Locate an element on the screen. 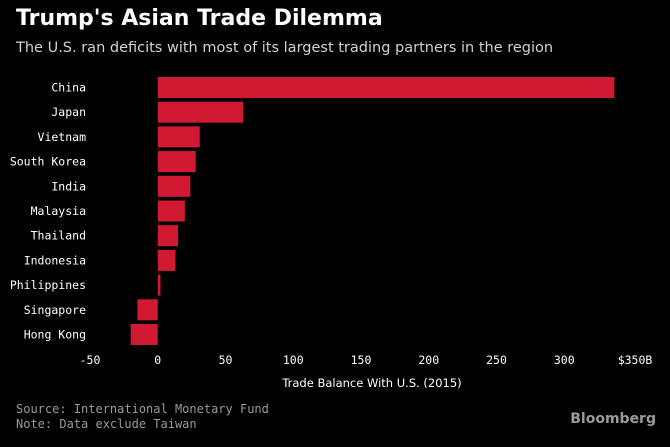 The width and height of the screenshot is (670, 447). x-tick-label: -50 is located at coordinates (90, 360).